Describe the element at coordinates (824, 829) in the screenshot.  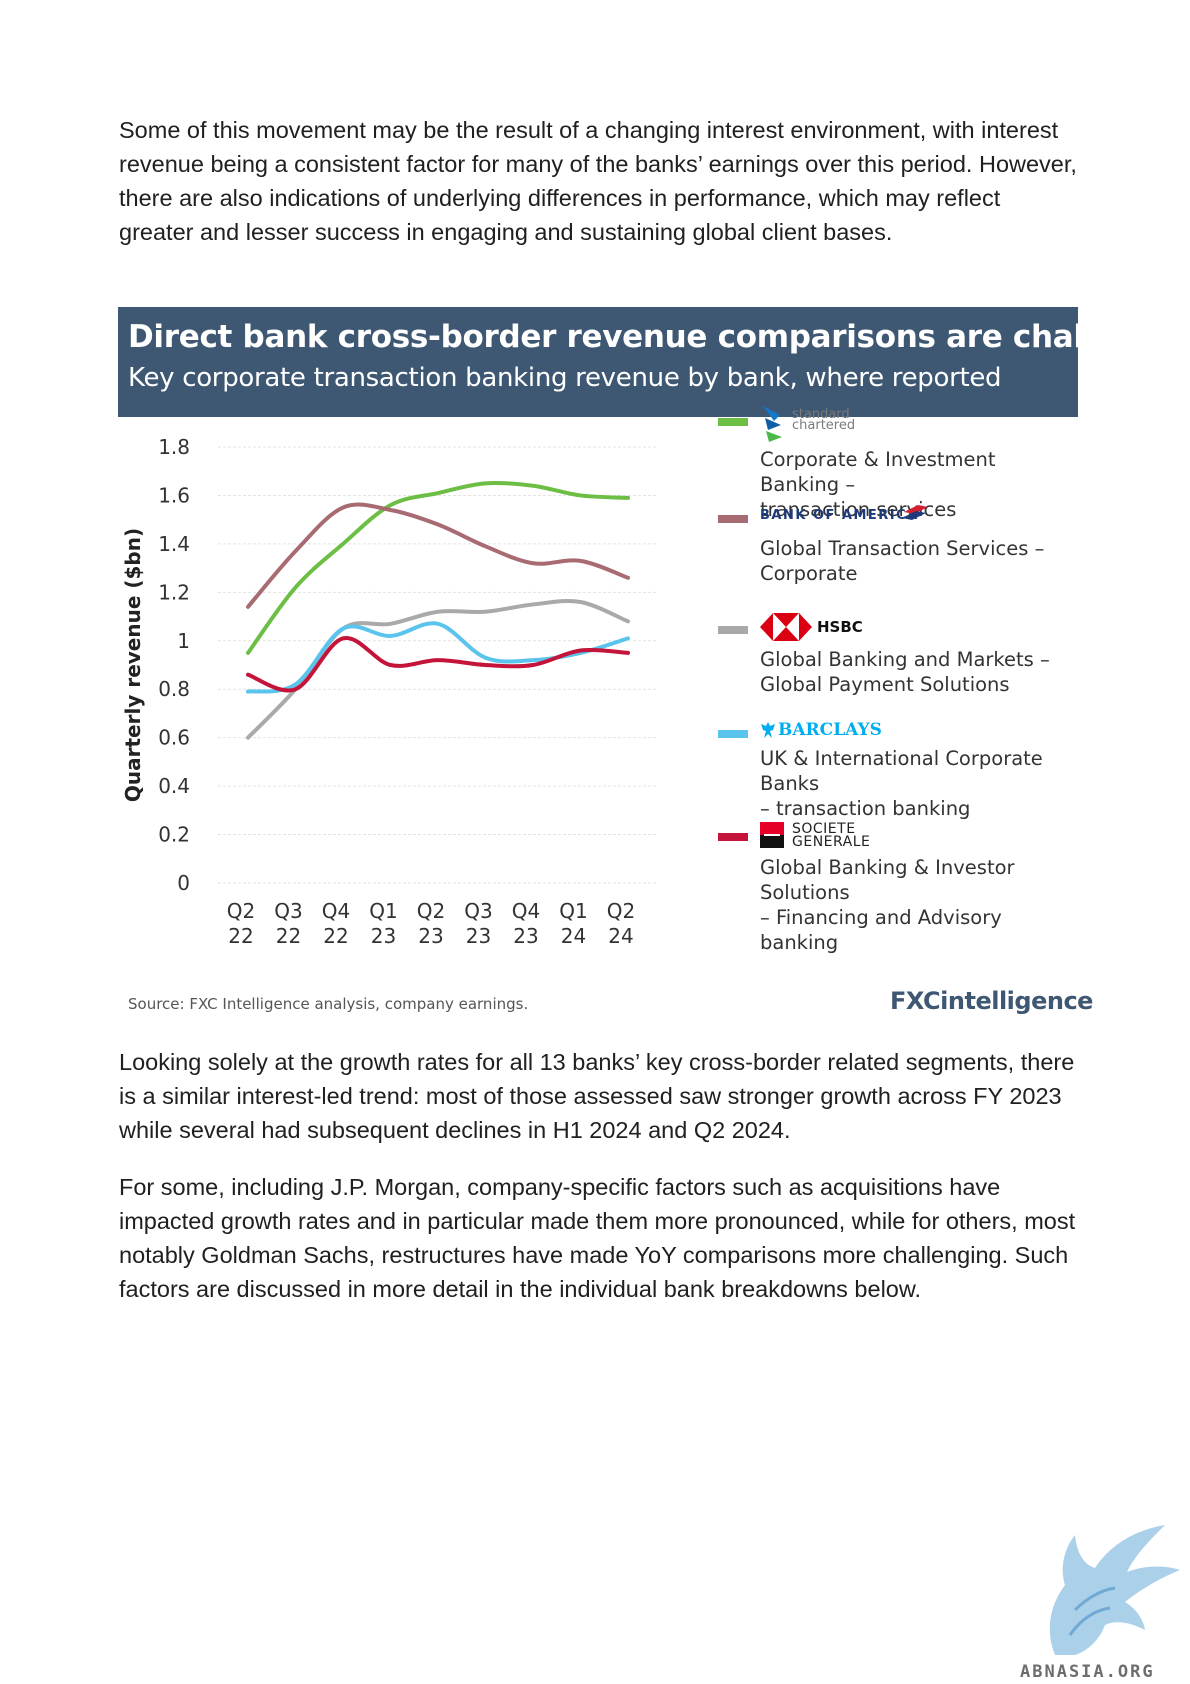
I see `logo-text-line1: SOCIETE` at that location.